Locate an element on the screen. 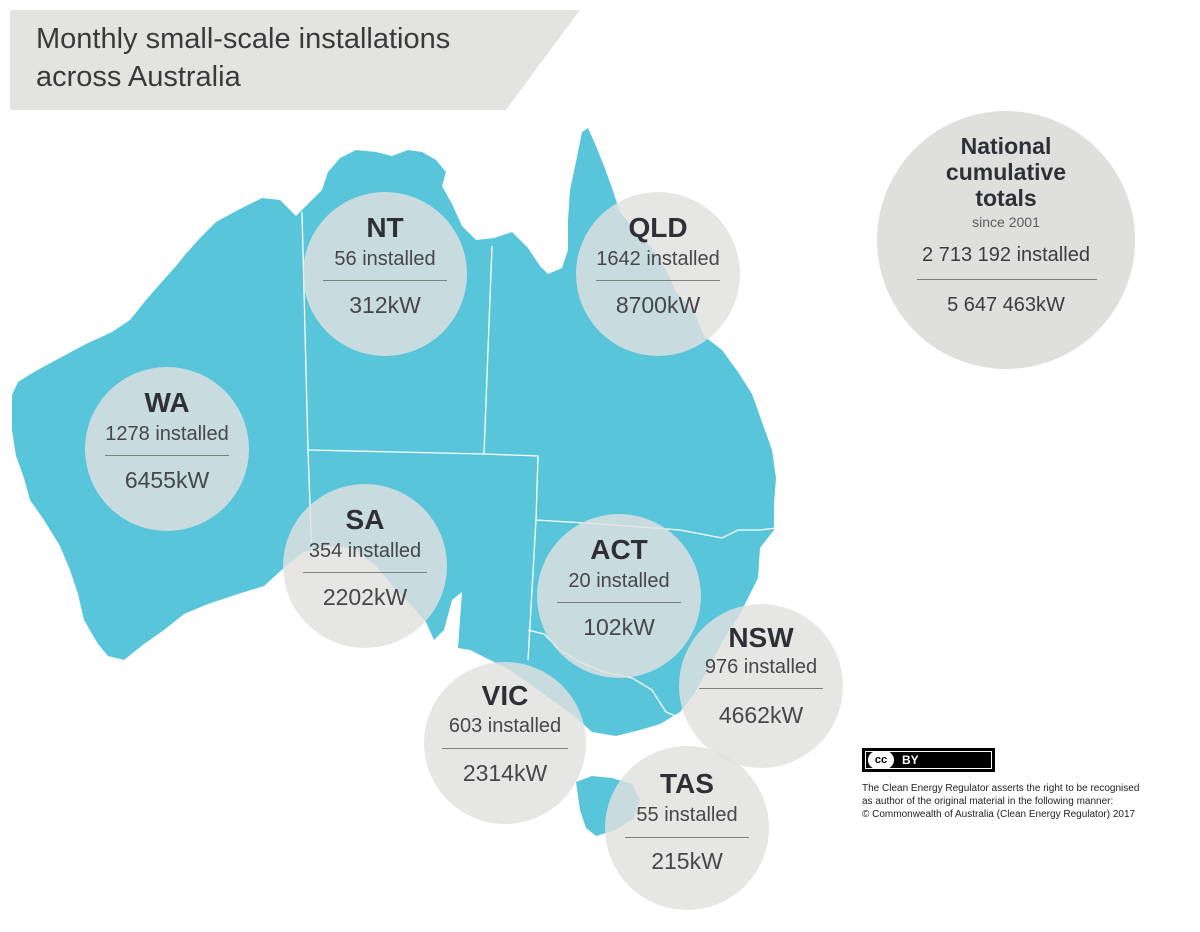  state-capacity: 2202kW is located at coordinates (365, 597).